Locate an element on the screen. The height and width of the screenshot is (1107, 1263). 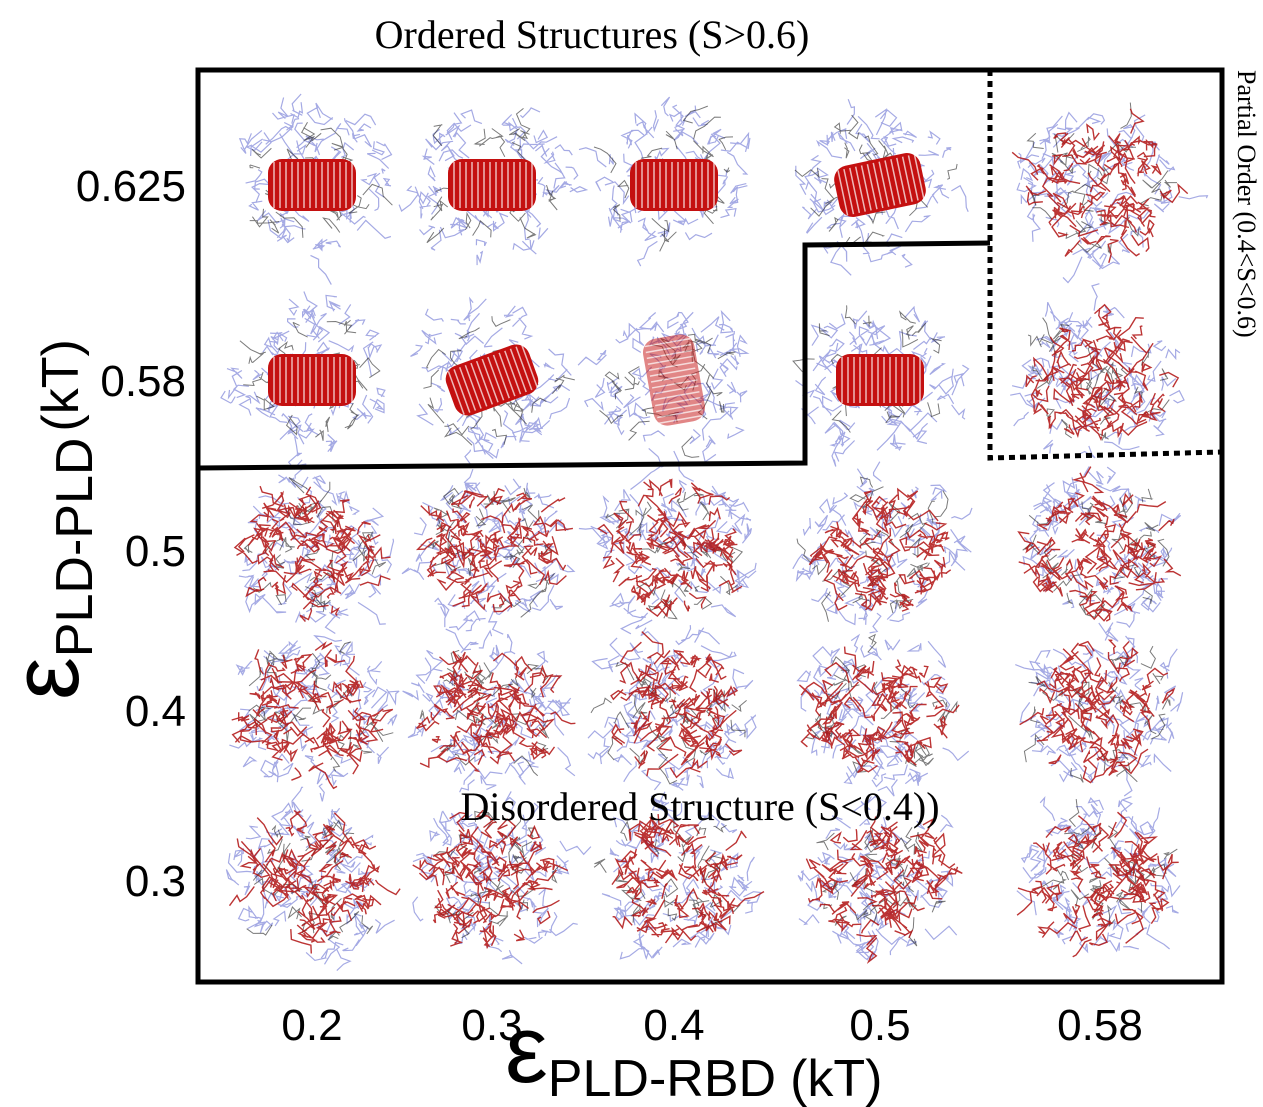
symbol: ε is located at coordinates (526, 1049).